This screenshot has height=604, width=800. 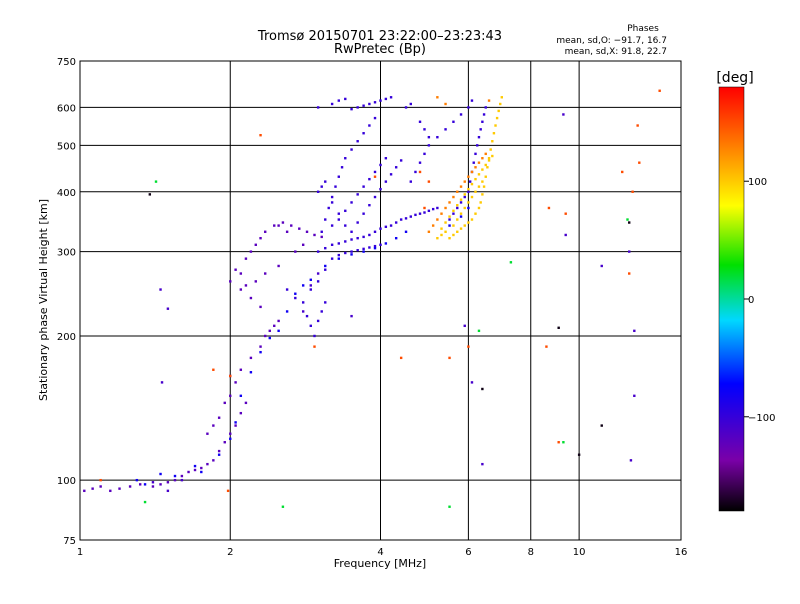 I want to click on chart-subtitle: RwPretec (Bp), so click(x=380, y=49).